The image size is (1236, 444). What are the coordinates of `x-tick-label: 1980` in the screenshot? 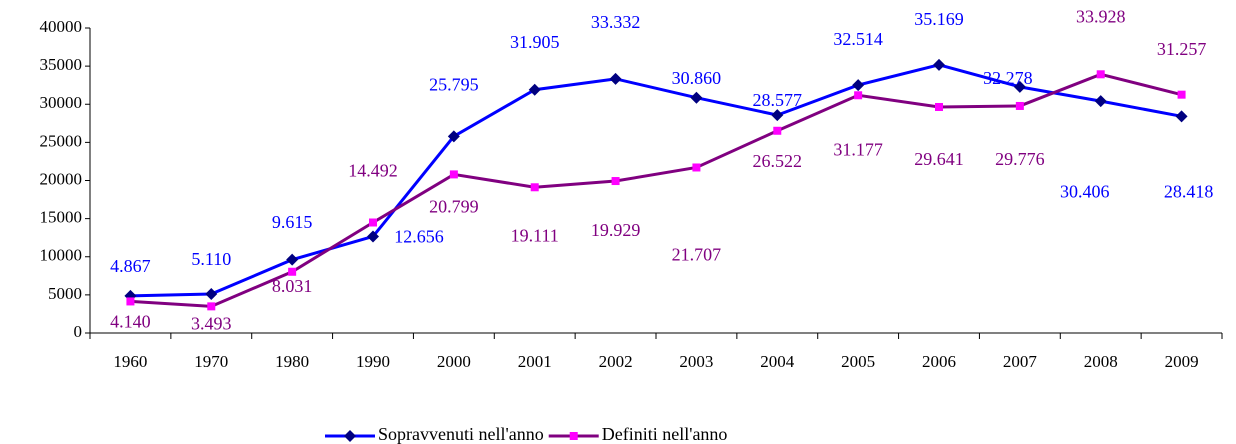 It's located at (292, 361).